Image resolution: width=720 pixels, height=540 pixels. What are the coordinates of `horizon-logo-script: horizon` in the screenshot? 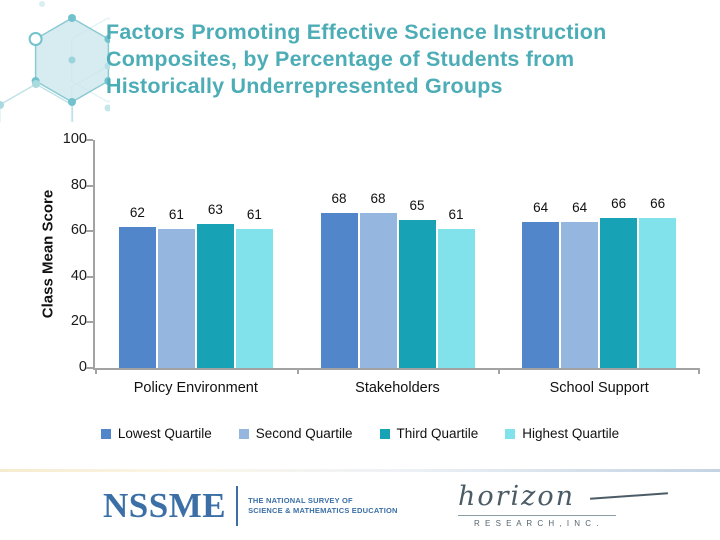 It's located at (563, 497).